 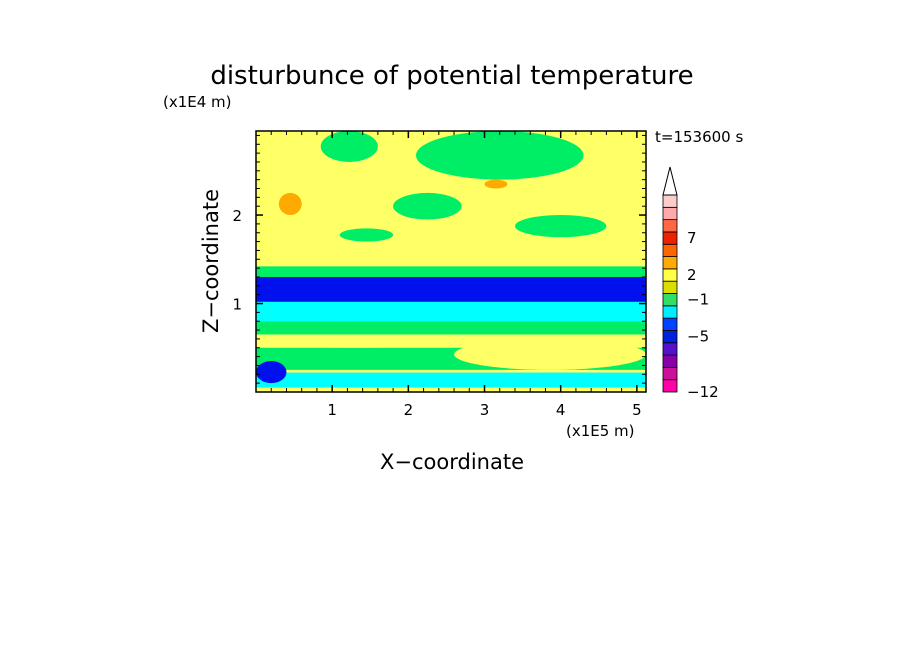 I want to click on y-axis-label: Z−coordinate, so click(x=211, y=261).